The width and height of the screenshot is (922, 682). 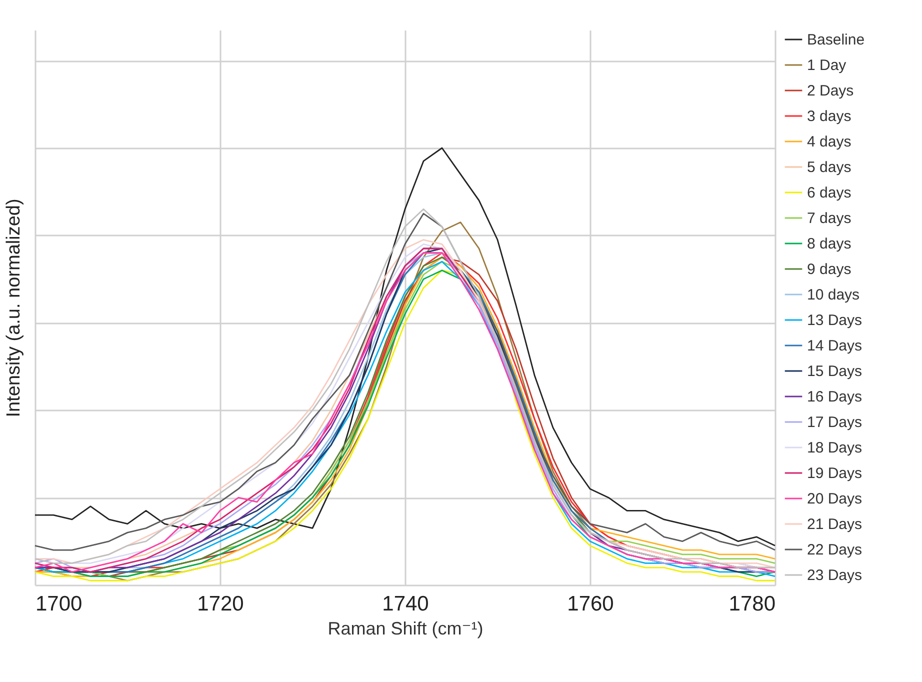 I want to click on legend-label: 14 Days, so click(x=834, y=346).